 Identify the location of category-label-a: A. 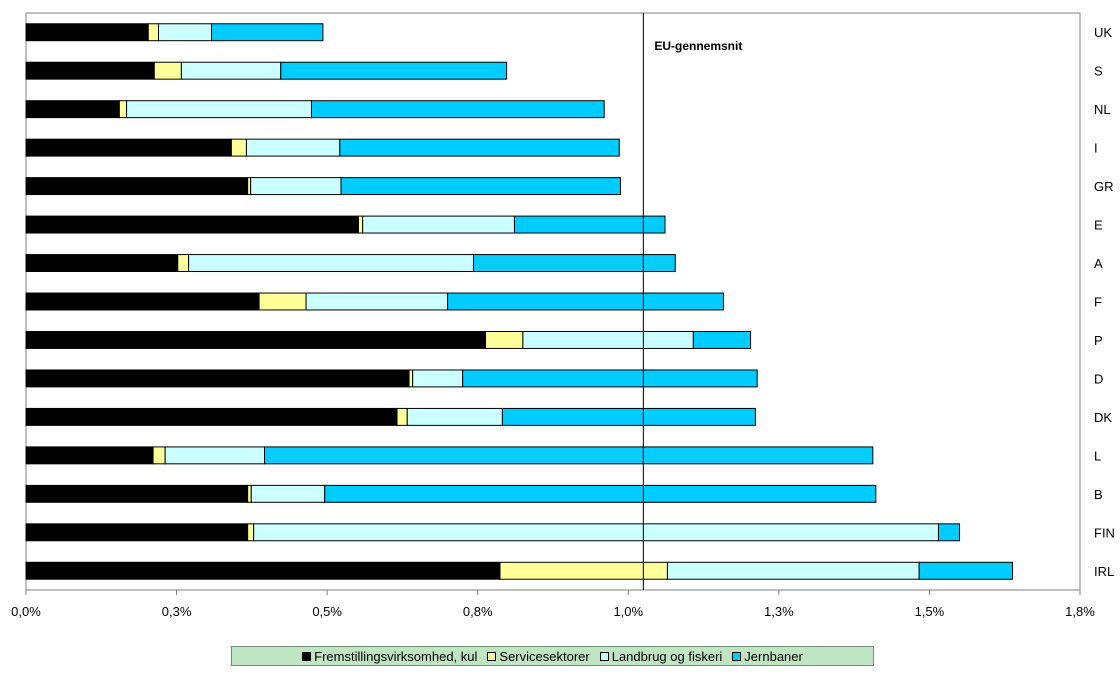
(1098, 263).